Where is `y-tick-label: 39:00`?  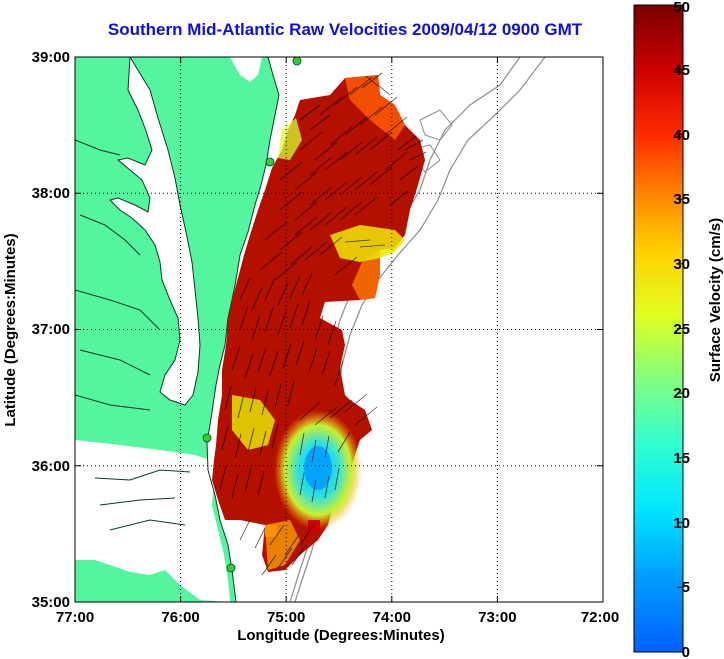 y-tick-label: 39:00 is located at coordinates (51, 57).